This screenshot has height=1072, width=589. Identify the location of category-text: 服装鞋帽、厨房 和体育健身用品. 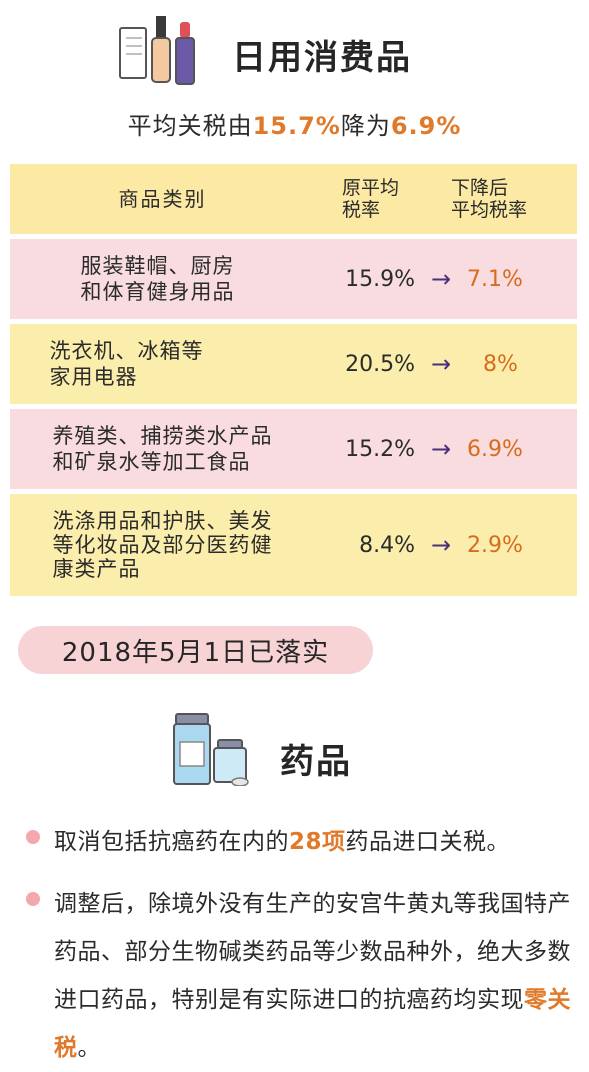
(157, 279).